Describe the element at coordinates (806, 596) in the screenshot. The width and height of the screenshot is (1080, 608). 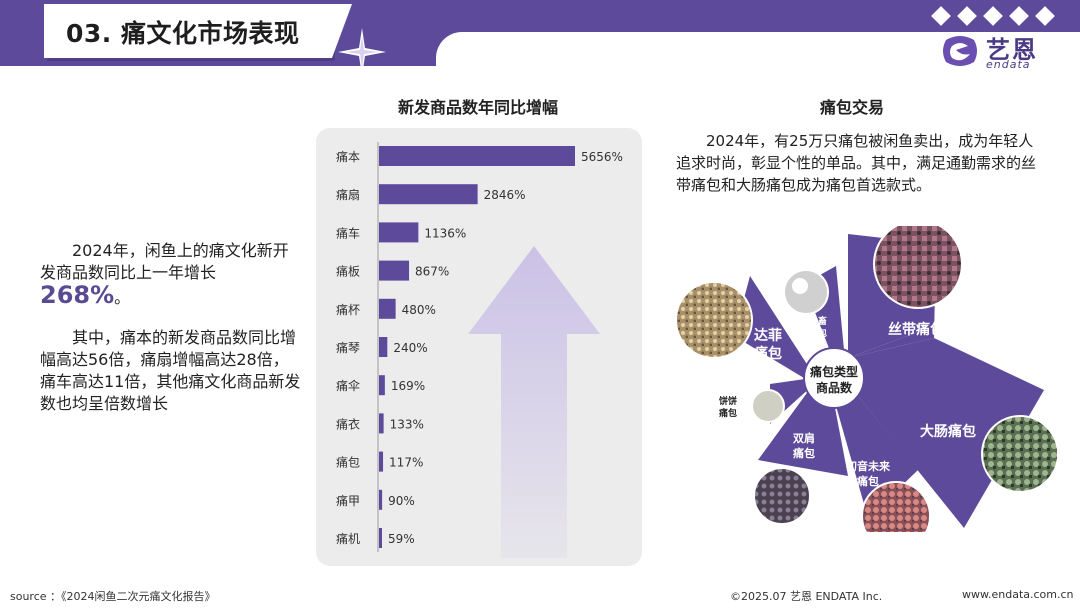
I see `footer-copyright: ©2025.07 艺恩 ENDATA Inc.` at that location.